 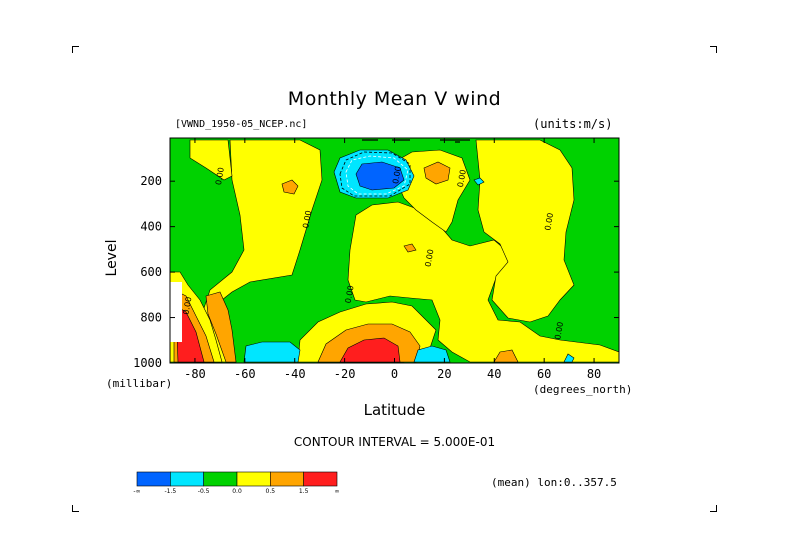 What do you see at coordinates (147, 363) in the screenshot?
I see `y-tick-label: 1000` at bounding box center [147, 363].